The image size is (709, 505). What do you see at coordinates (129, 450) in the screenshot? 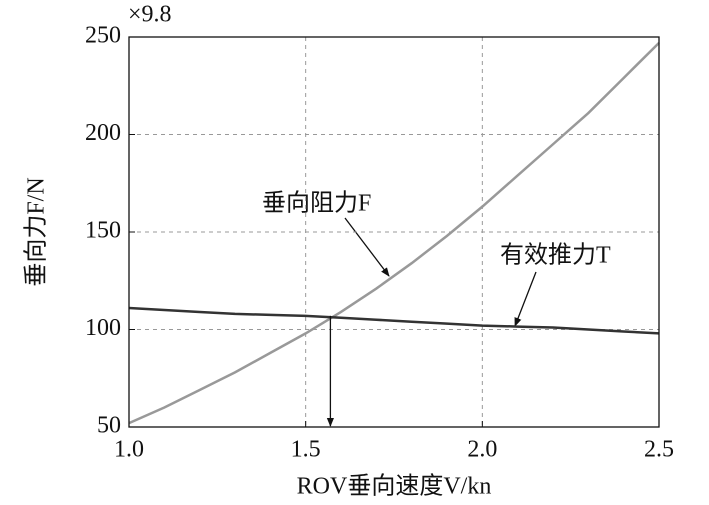
I see `x-tick-label: 1.0` at bounding box center [129, 450].